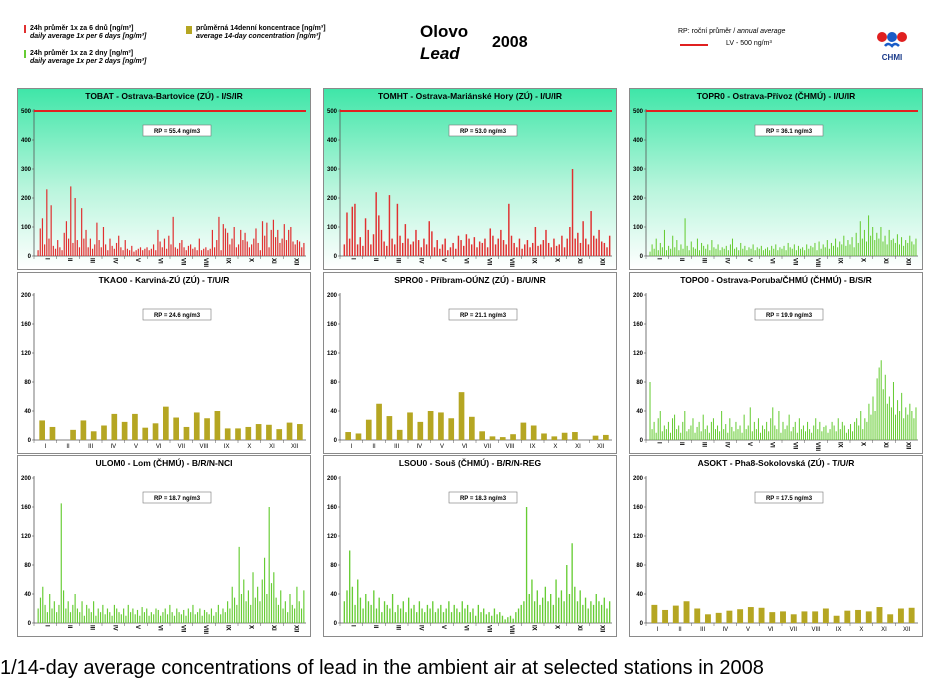  Describe the element at coordinates (601, 447) in the screenshot. I see `x-tick-label: XII` at that location.